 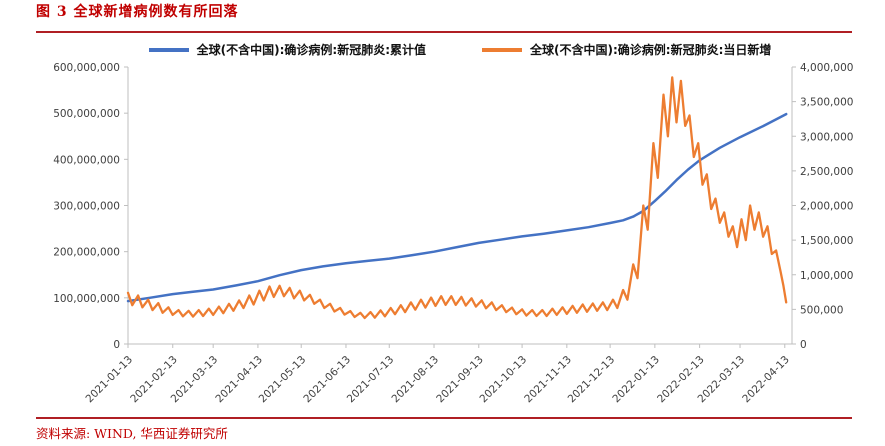 What do you see at coordinates (371, 380) in the screenshot?
I see `x-tick-label: 2021-07-13` at bounding box center [371, 380].